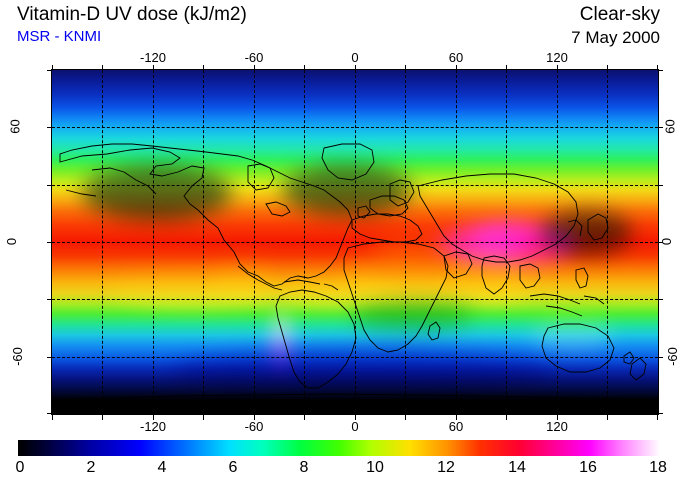 Image resolution: width=678 pixels, height=480 pixels. What do you see at coordinates (412, 248) in the screenshot?
I see `anomaly-mediterranean` at bounding box center [412, 248].